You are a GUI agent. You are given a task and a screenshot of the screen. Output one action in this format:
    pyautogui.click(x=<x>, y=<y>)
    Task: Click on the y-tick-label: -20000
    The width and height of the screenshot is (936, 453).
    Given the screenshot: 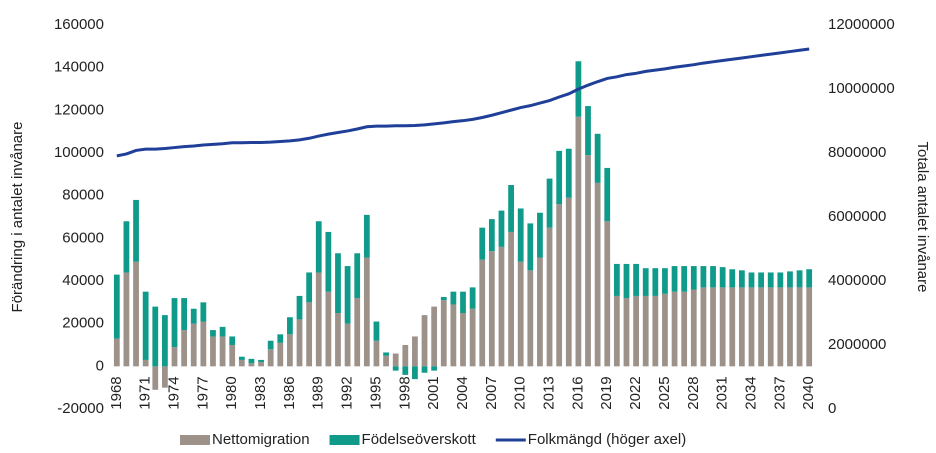 What is the action you would take?
    pyautogui.click(x=80, y=408)
    